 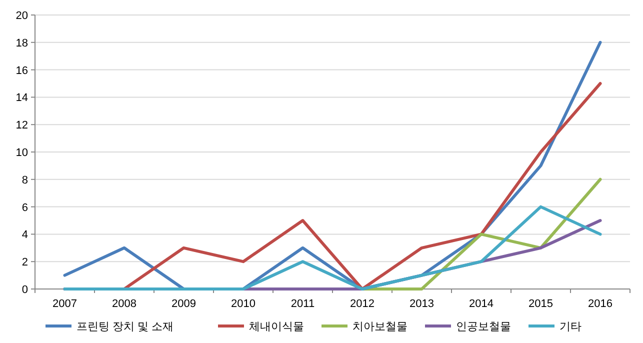 I want to click on x-tick-label: 2010, so click(x=243, y=304).